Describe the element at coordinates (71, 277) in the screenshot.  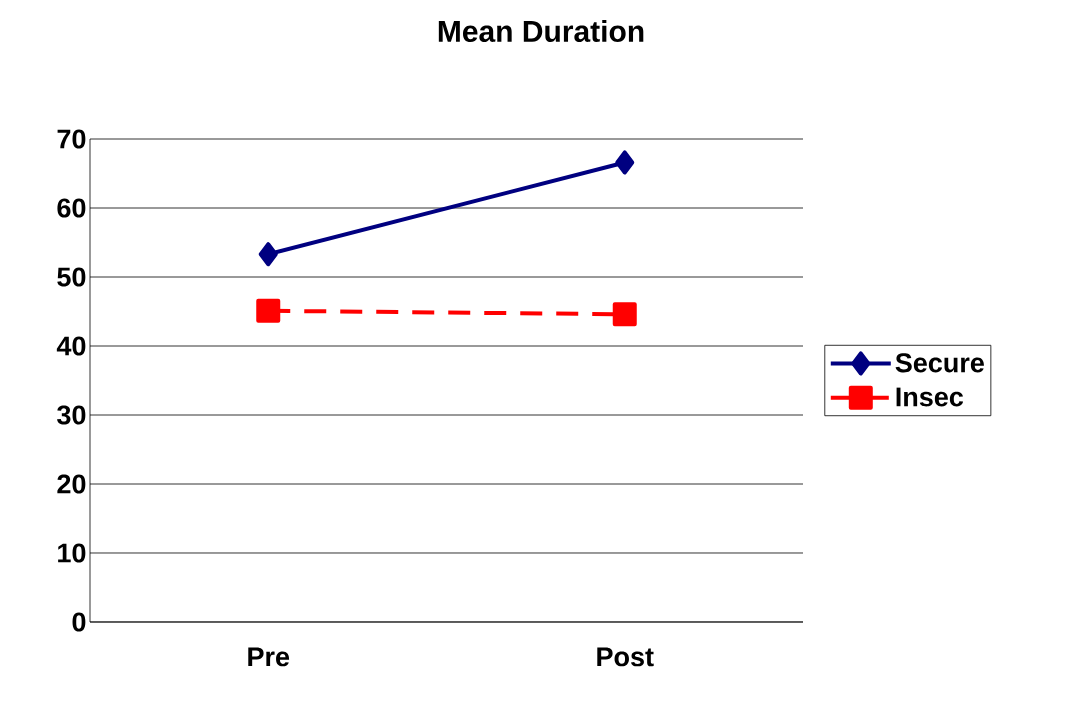
I see `y-tick-label: 50` at that location.